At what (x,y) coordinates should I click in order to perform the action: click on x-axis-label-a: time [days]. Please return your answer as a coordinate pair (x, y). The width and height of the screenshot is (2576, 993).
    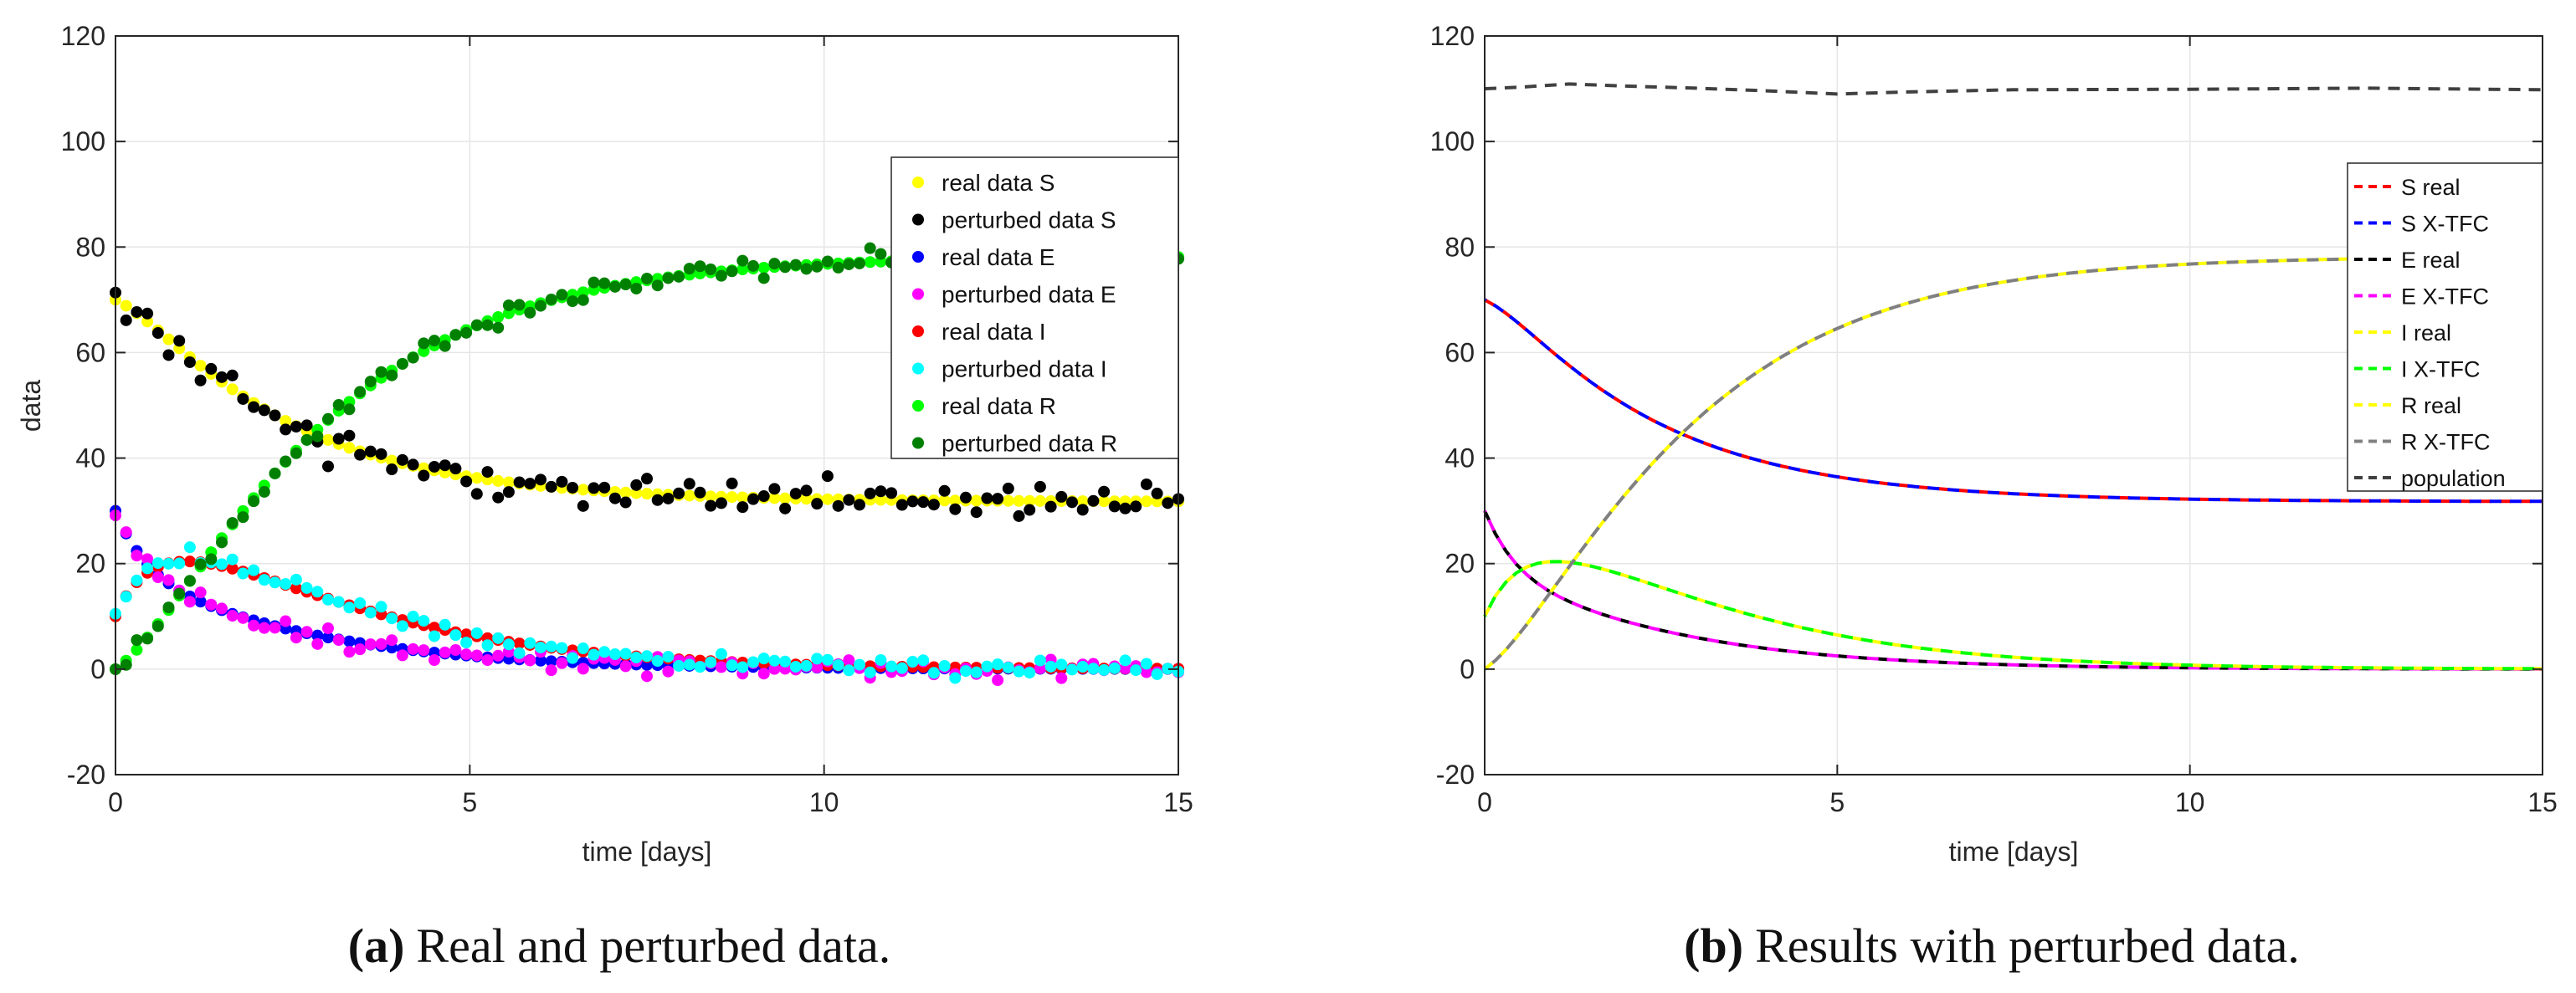
    Looking at the image, I should click on (647, 852).